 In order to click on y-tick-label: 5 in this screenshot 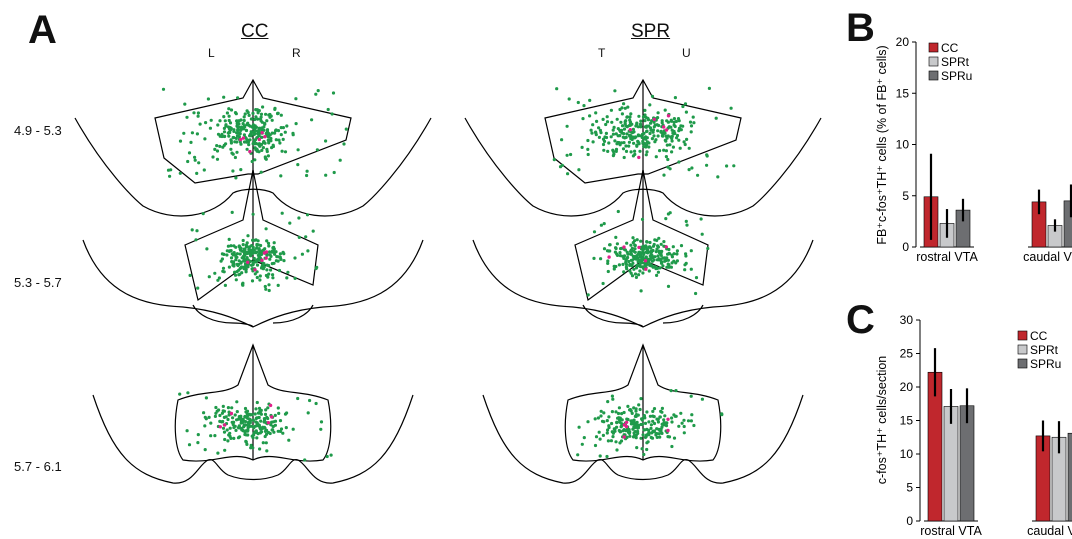, I will do `click(905, 196)`.